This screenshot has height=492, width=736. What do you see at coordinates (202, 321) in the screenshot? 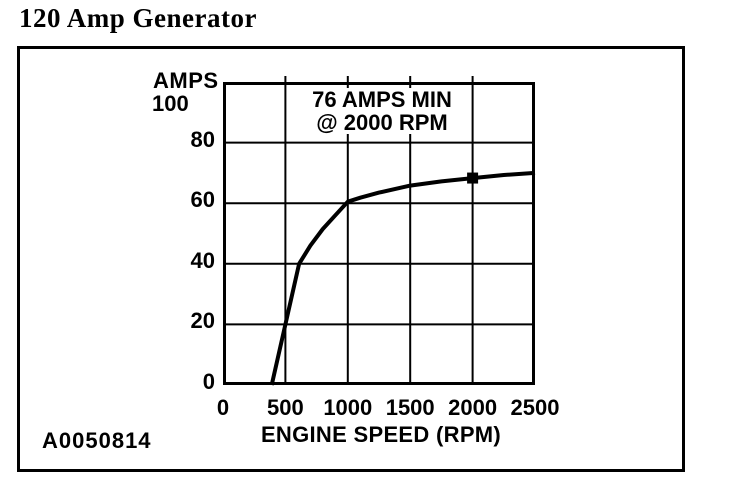
I see `y-tick-label: 20` at bounding box center [202, 321].